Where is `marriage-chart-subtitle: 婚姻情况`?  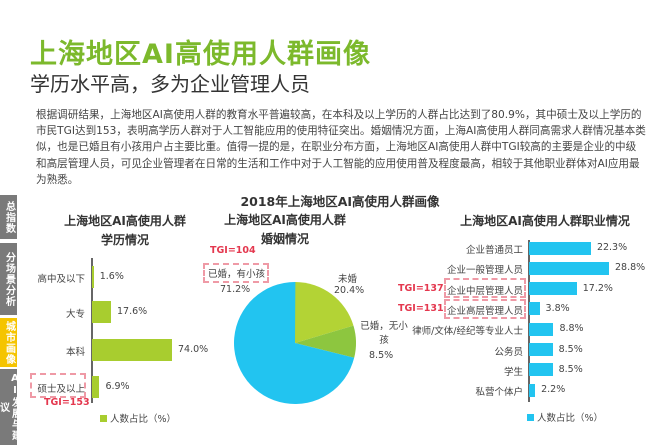
marriage-chart-subtitle: 婚姻情况 is located at coordinates (284, 239).